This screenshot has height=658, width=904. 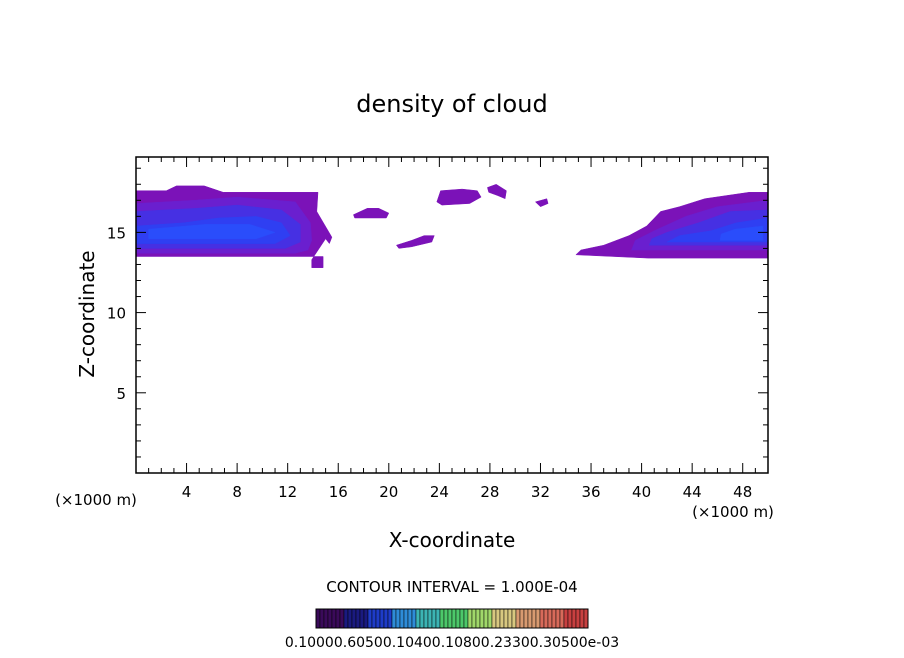 What do you see at coordinates (692, 492) in the screenshot?
I see `x-tick-label: 44` at bounding box center [692, 492].